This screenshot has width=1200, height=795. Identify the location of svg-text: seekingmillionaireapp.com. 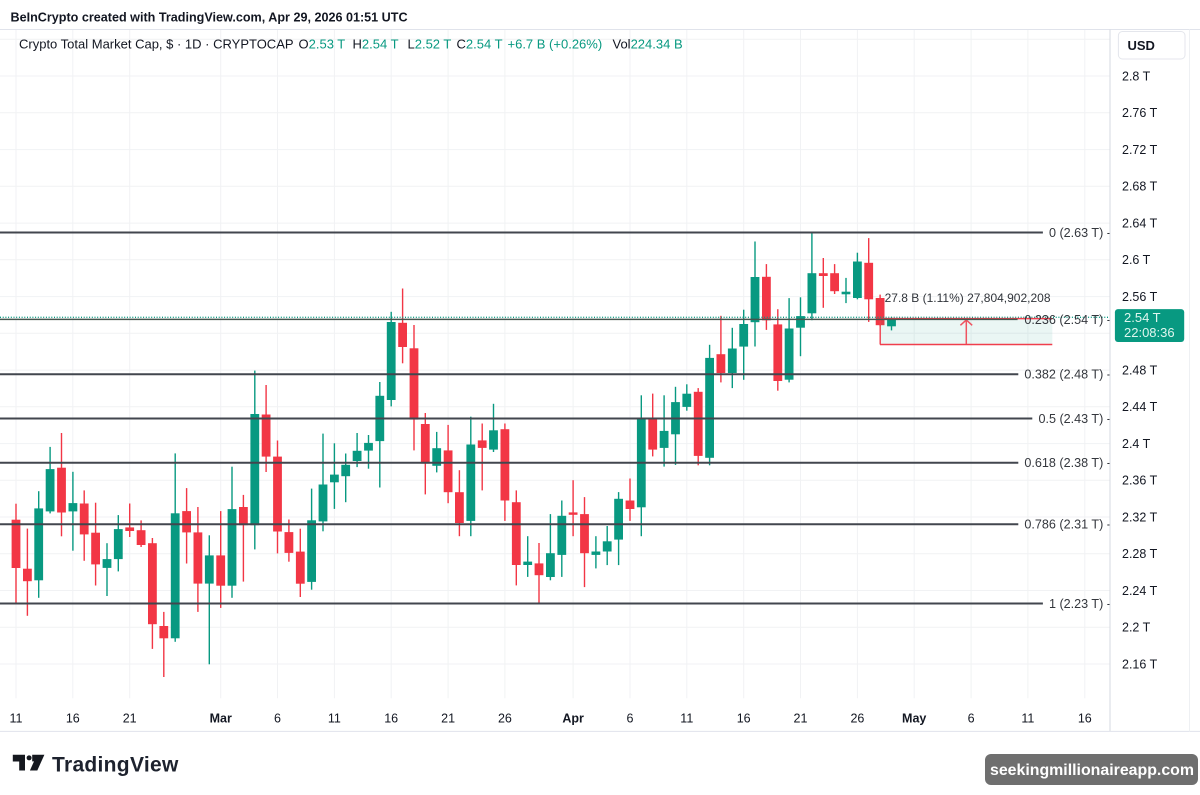
(1092, 770).